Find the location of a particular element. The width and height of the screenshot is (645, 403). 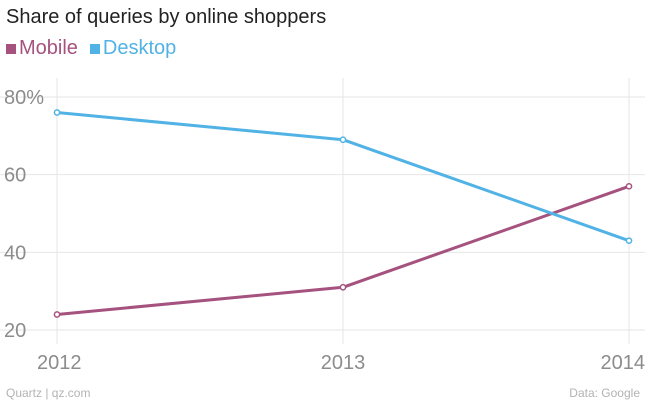

chart-legend: Mobile Desktop is located at coordinates (91, 48).